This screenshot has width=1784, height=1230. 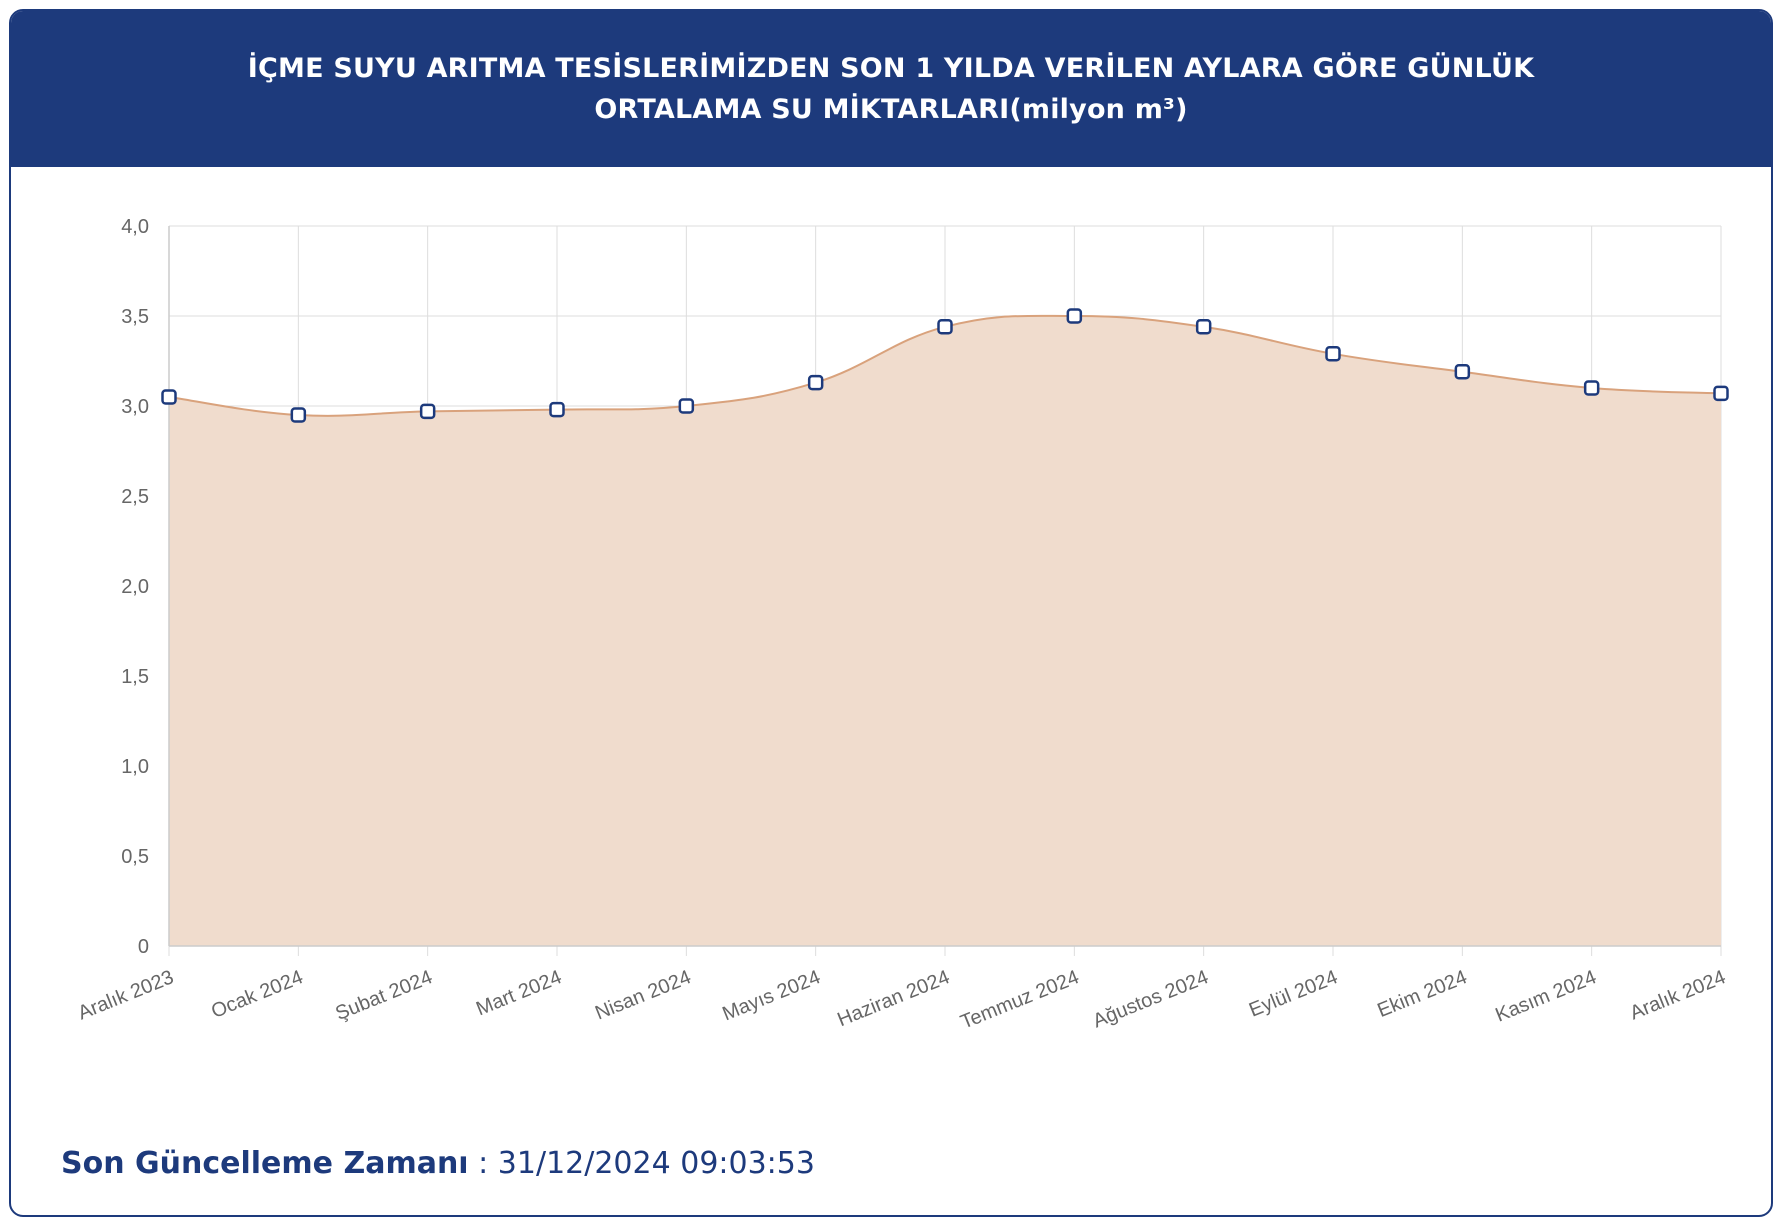 What do you see at coordinates (383, 995) in the screenshot?
I see `x-tick-label: Şubat 2024` at bounding box center [383, 995].